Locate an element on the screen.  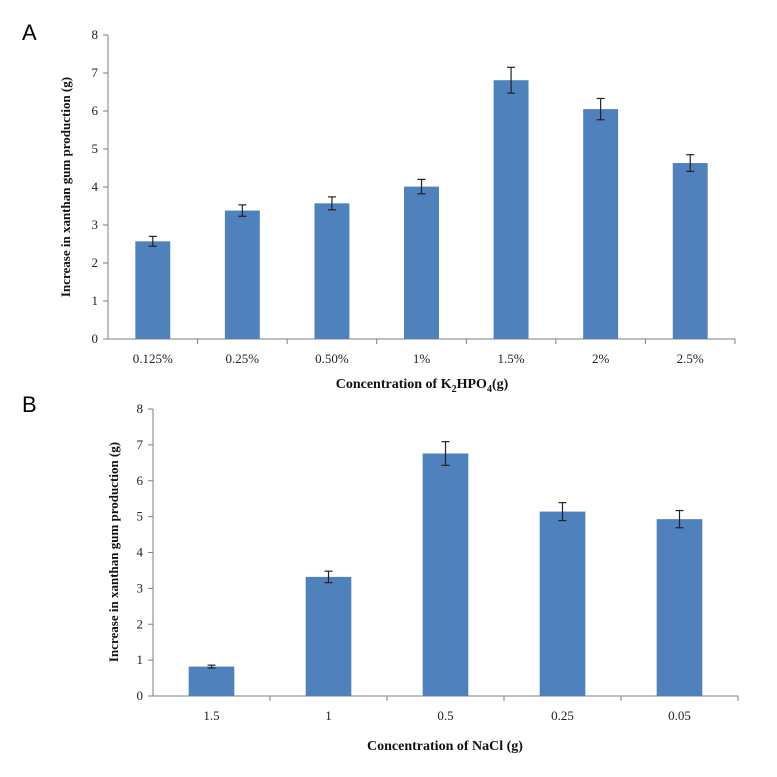
panelB-y-tick-label: 8 is located at coordinates (140, 408).